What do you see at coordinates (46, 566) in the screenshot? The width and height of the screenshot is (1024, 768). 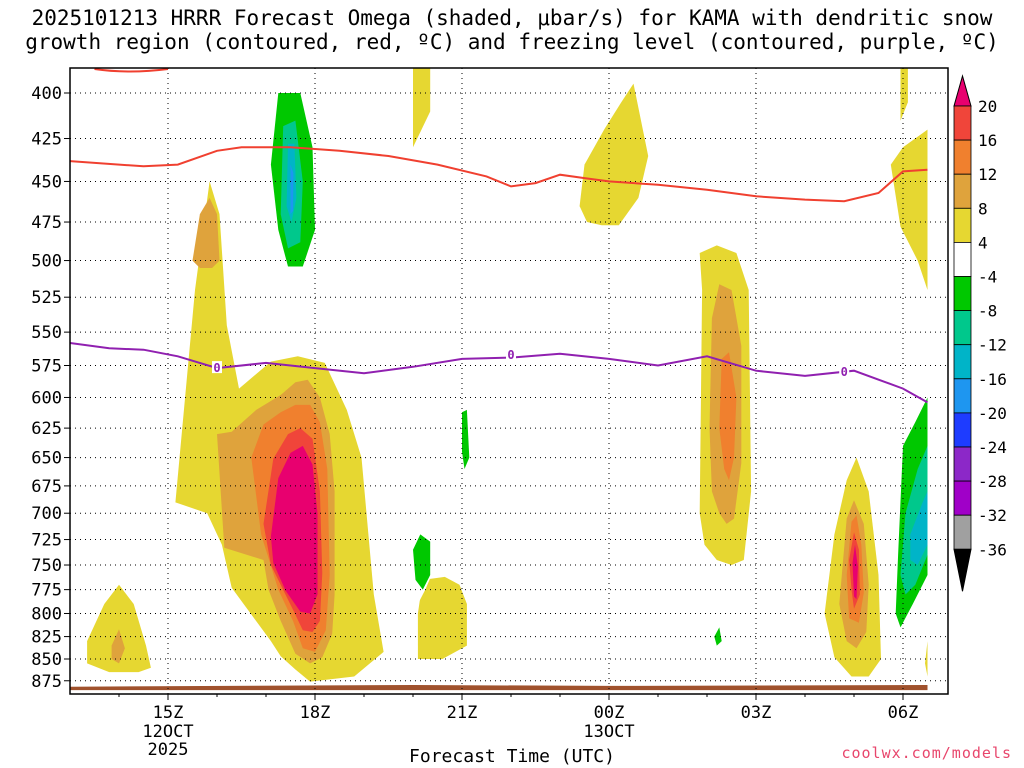 I see `y-tick-label: 750` at bounding box center [46, 566].